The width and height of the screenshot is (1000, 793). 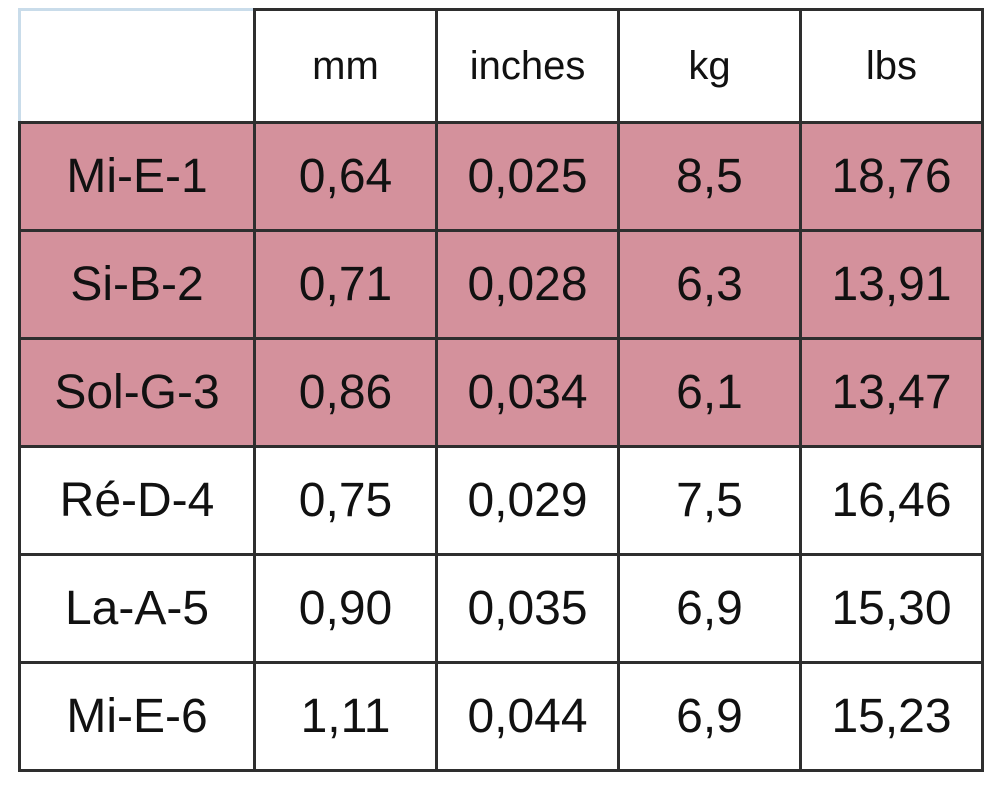 I want to click on row-label: Sol-G-3, so click(x=137, y=392).